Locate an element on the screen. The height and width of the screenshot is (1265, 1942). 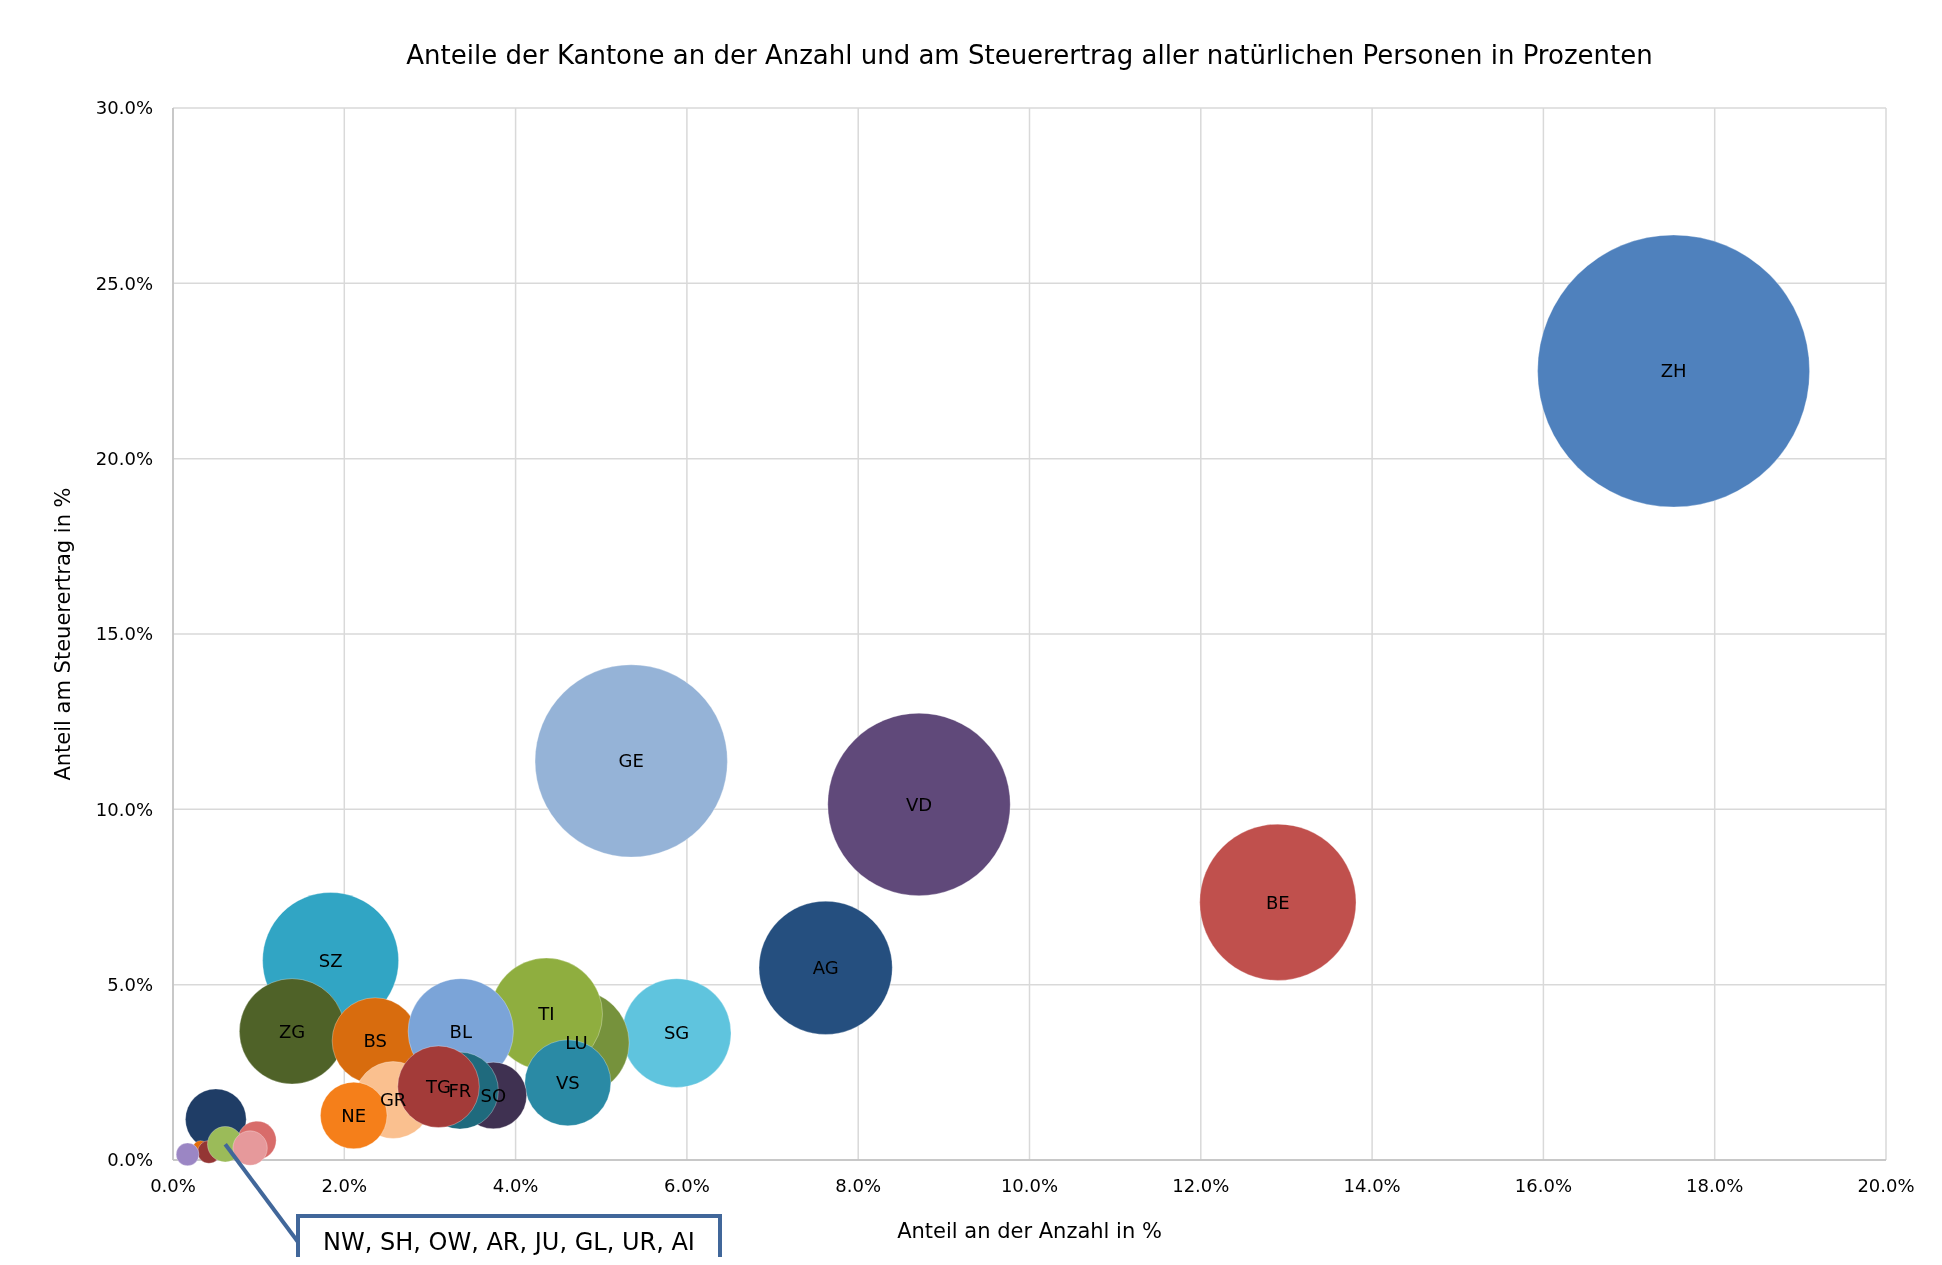
series-label: BS is located at coordinates (375, 1041).